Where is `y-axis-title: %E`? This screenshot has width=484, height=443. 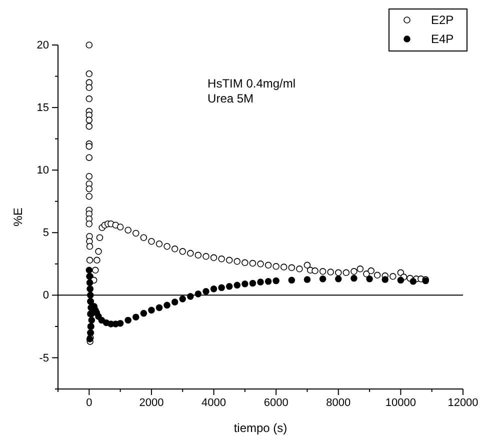 y-axis-title: %E is located at coordinates (18, 217).